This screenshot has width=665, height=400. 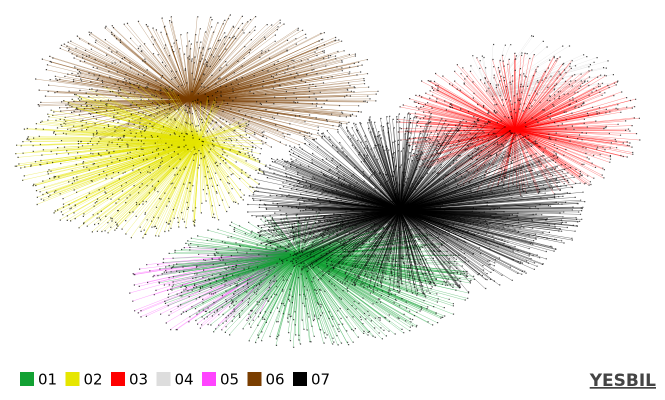 I want to click on legend: 01 02 03 04 05 06 07, so click(x=175, y=380).